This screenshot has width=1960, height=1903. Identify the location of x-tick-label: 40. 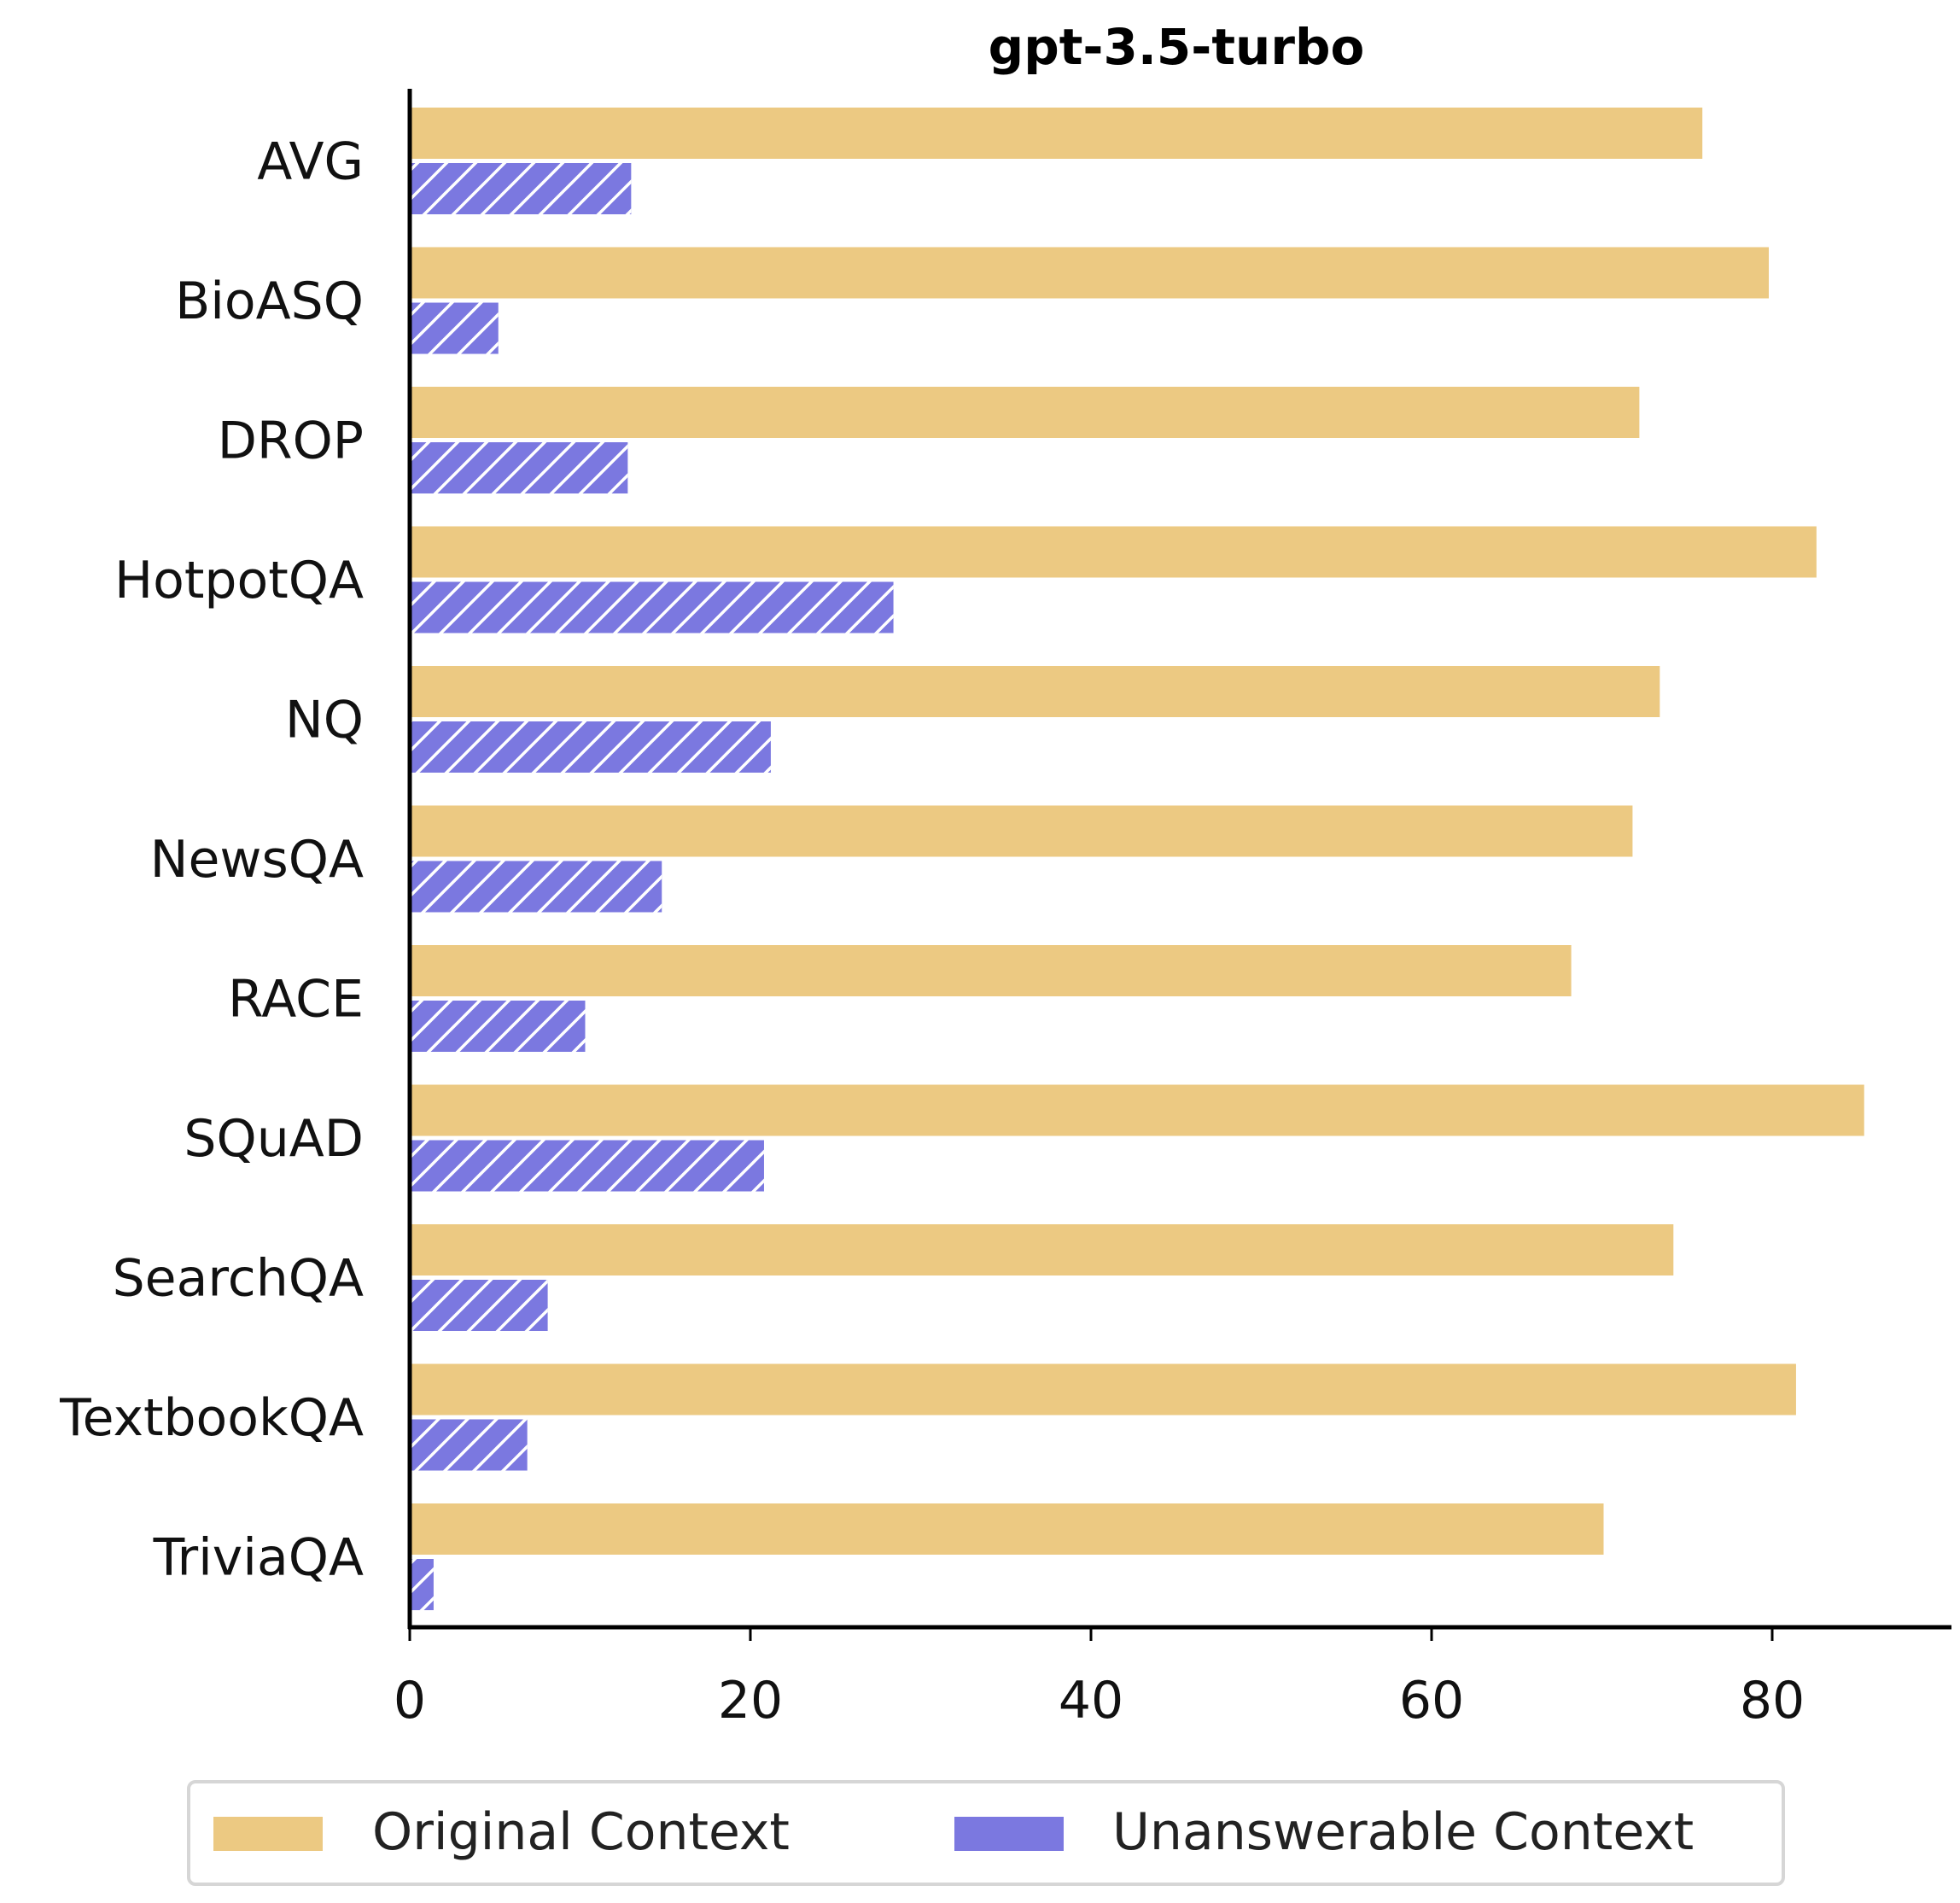
(1091, 1701).